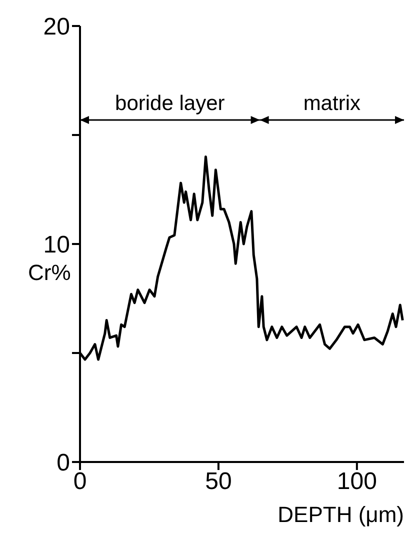 This screenshot has height=533, width=408. I want to click on x-tick-label: 0, so click(80, 482).